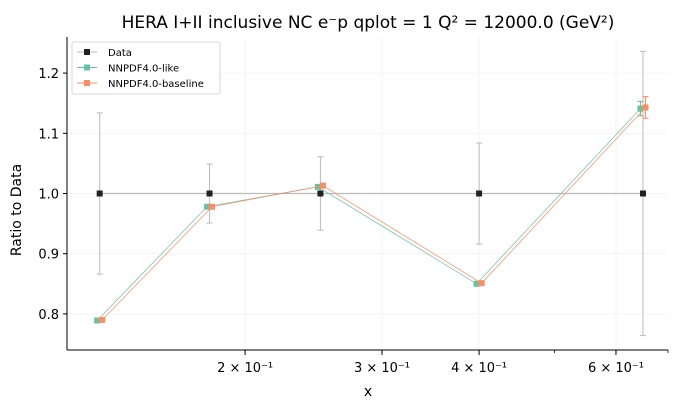 The height and width of the screenshot is (411, 677). Describe the element at coordinates (48, 74) in the screenshot. I see `y-tick-label: 1.2` at that location.